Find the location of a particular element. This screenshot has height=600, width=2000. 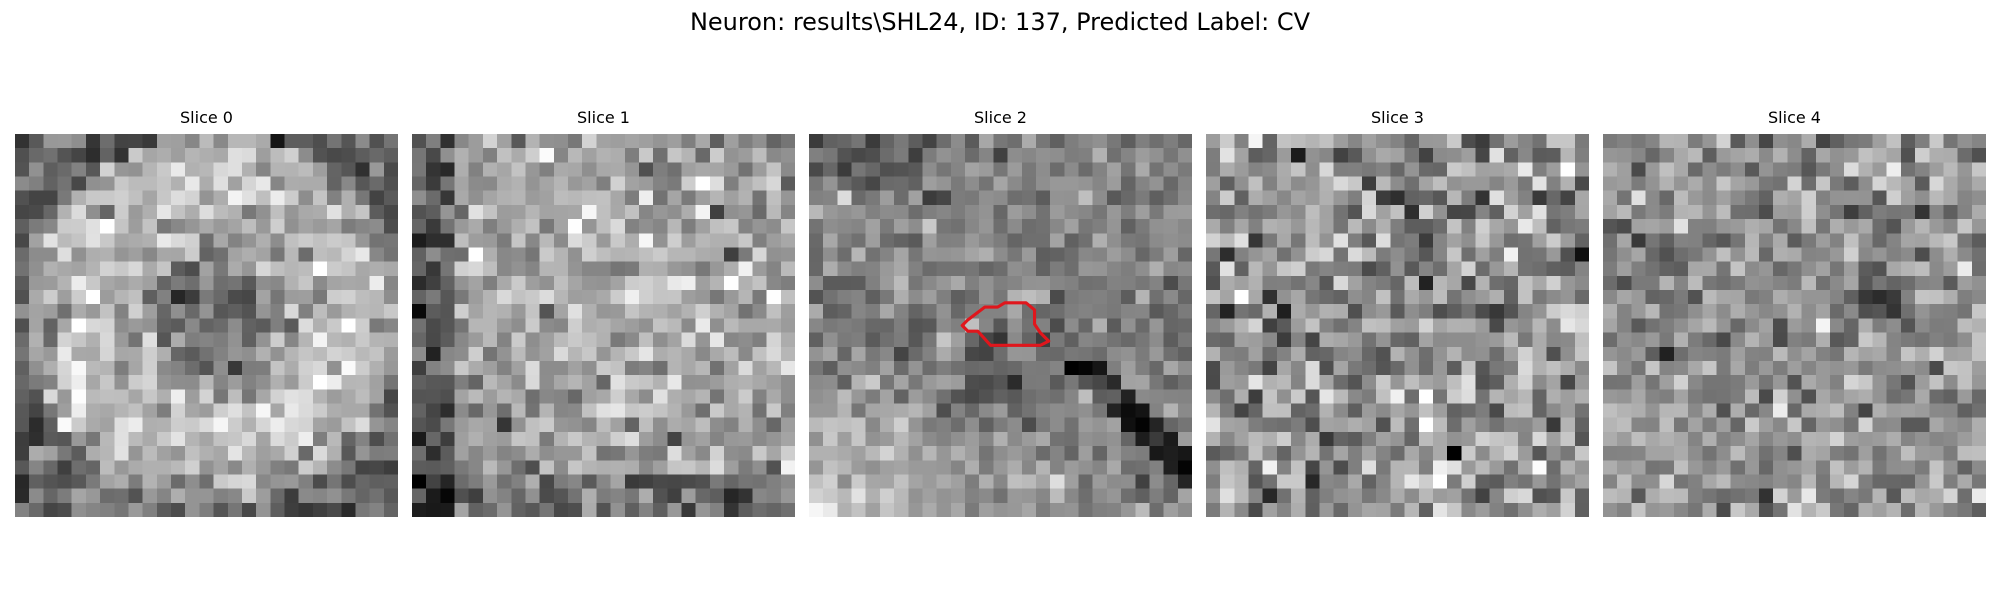

slice-panel-3: Slice 3 is located at coordinates (1397, 312).